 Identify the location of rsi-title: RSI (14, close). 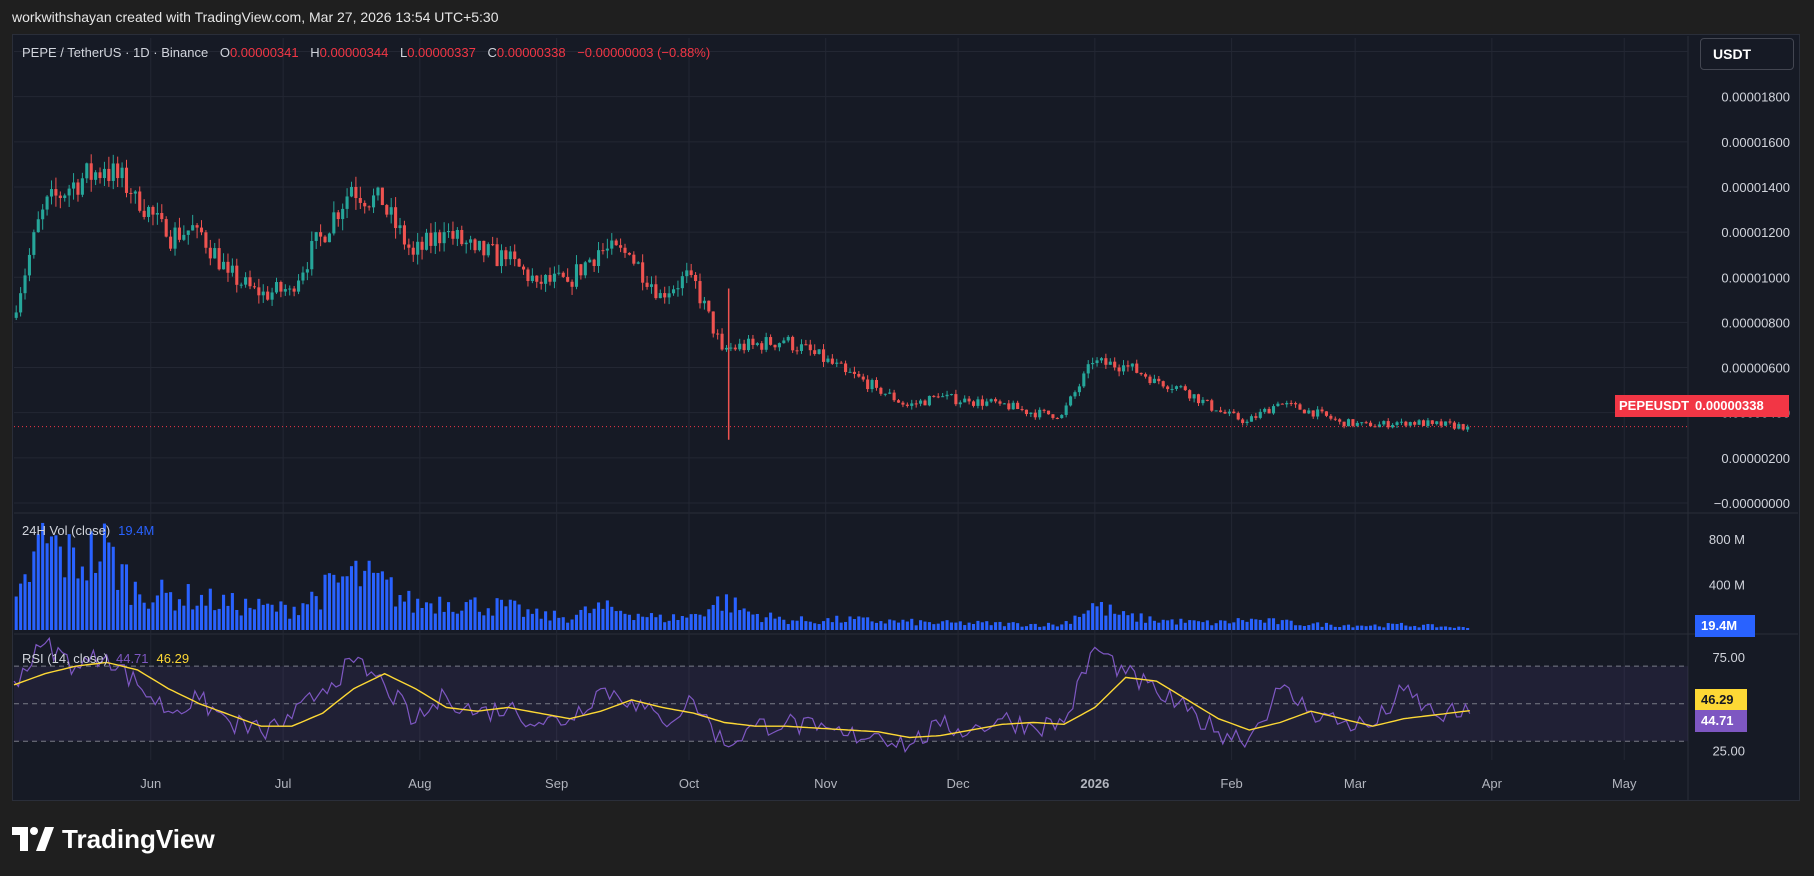
(65, 658).